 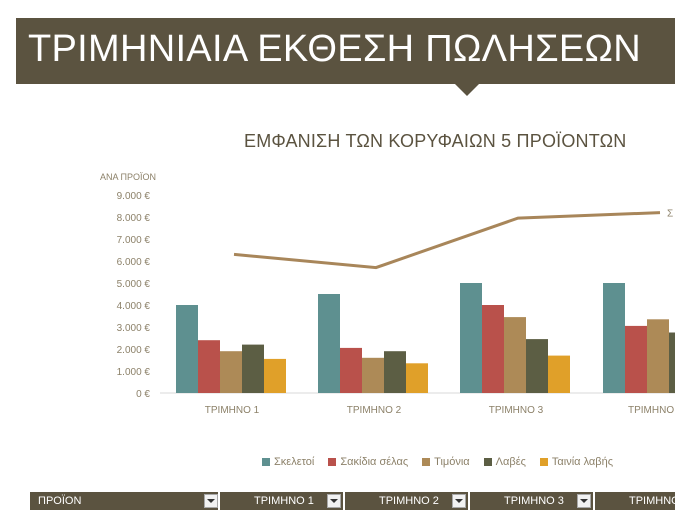 I want to click on y-tick-label: 8.000 €, so click(x=134, y=218).